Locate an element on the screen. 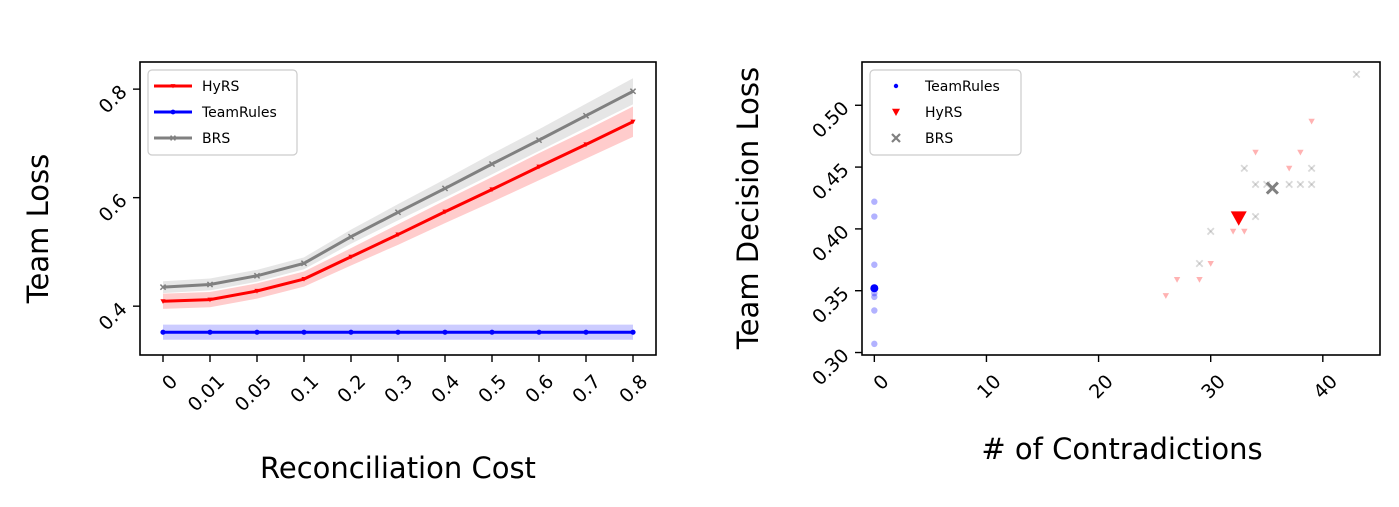 The image size is (1399, 507). point-brs-8-stroke-b is located at coordinates (539, 140).